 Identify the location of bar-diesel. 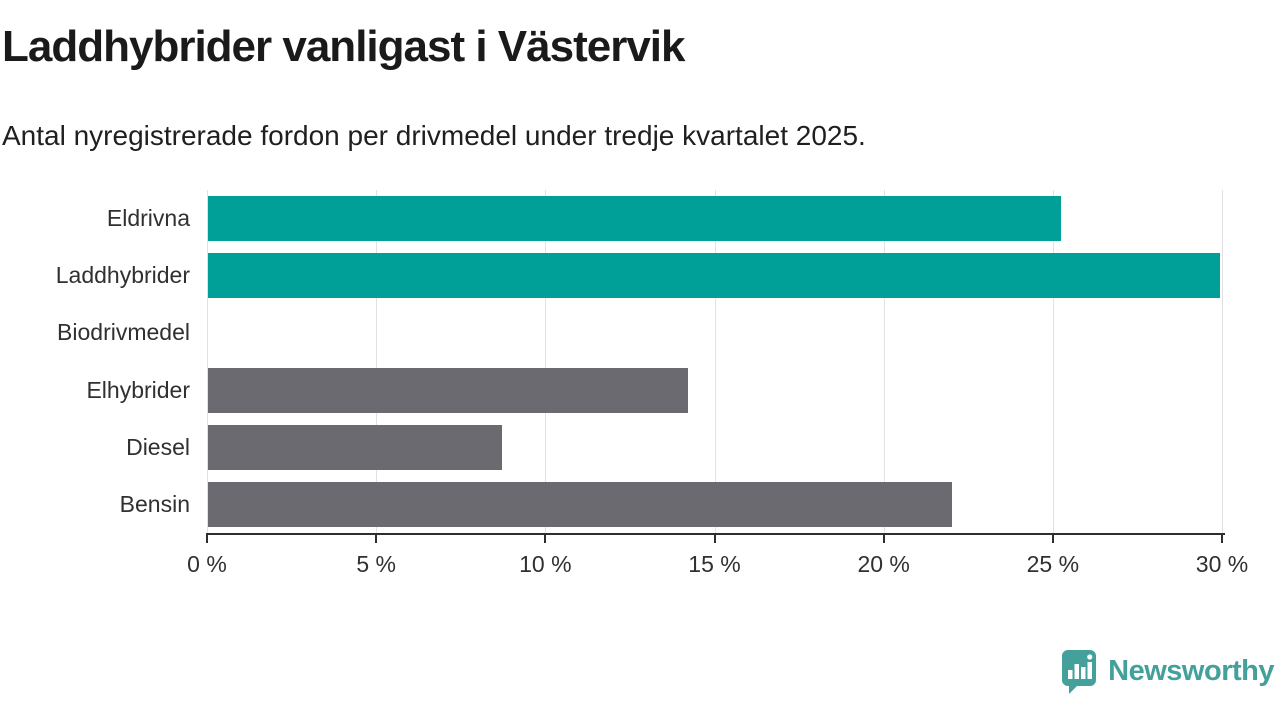
(355, 447).